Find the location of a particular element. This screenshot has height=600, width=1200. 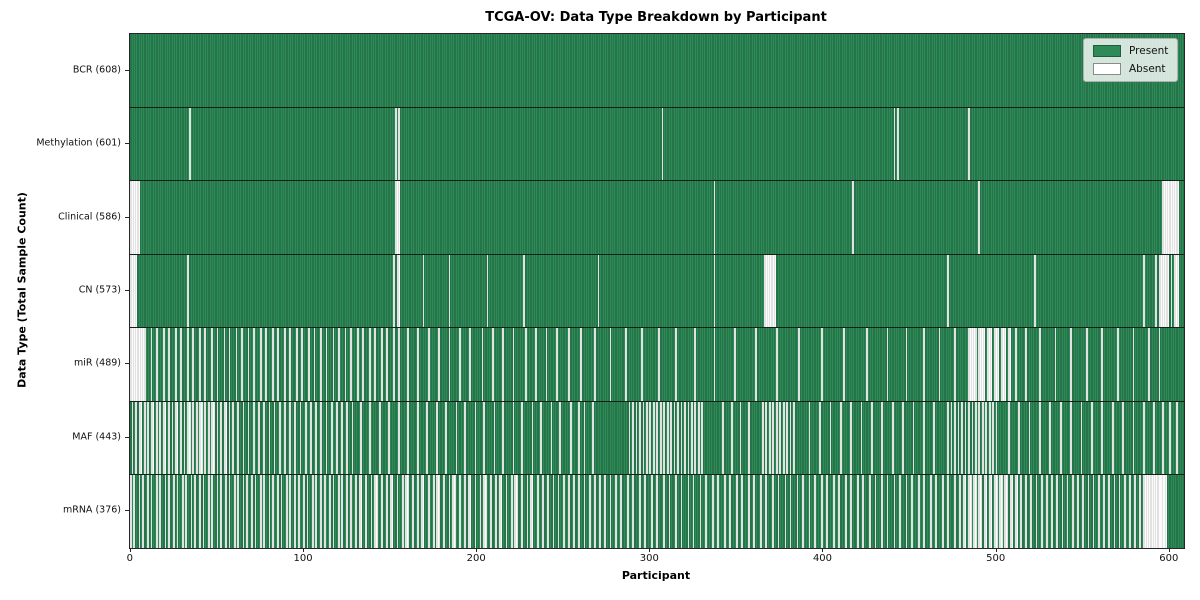

y-tick-label-mrna: mRNA (376) is located at coordinates (91, 510).